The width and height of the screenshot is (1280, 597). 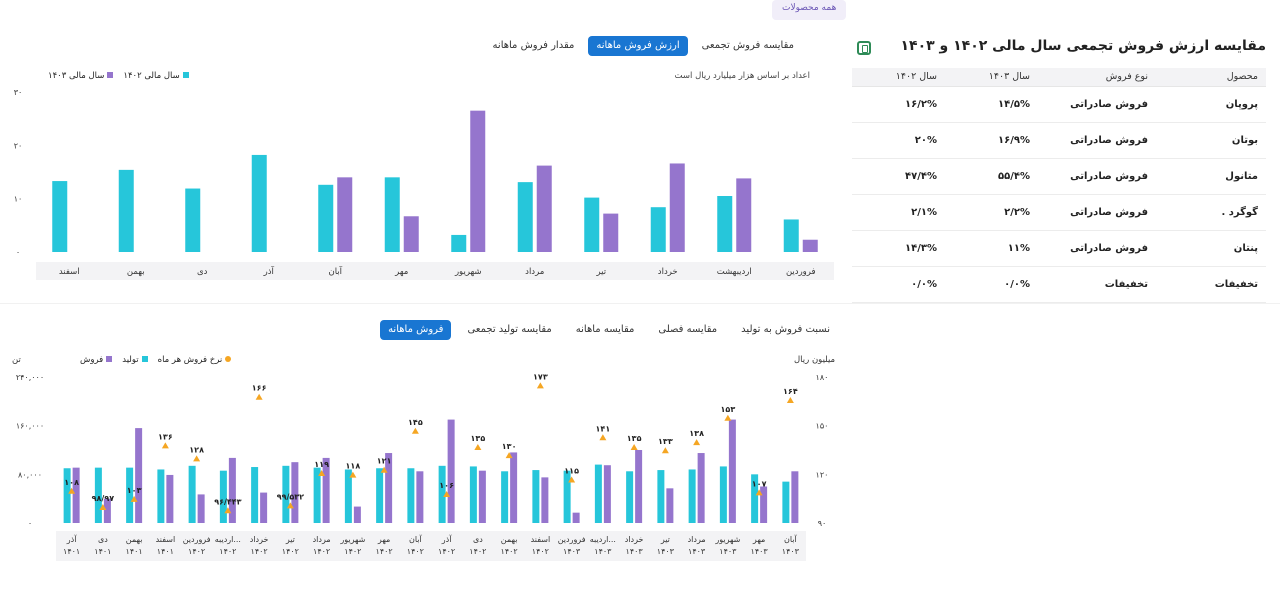 What do you see at coordinates (135, 360) in the screenshot?
I see `legend-item-production: تولید` at bounding box center [135, 360].